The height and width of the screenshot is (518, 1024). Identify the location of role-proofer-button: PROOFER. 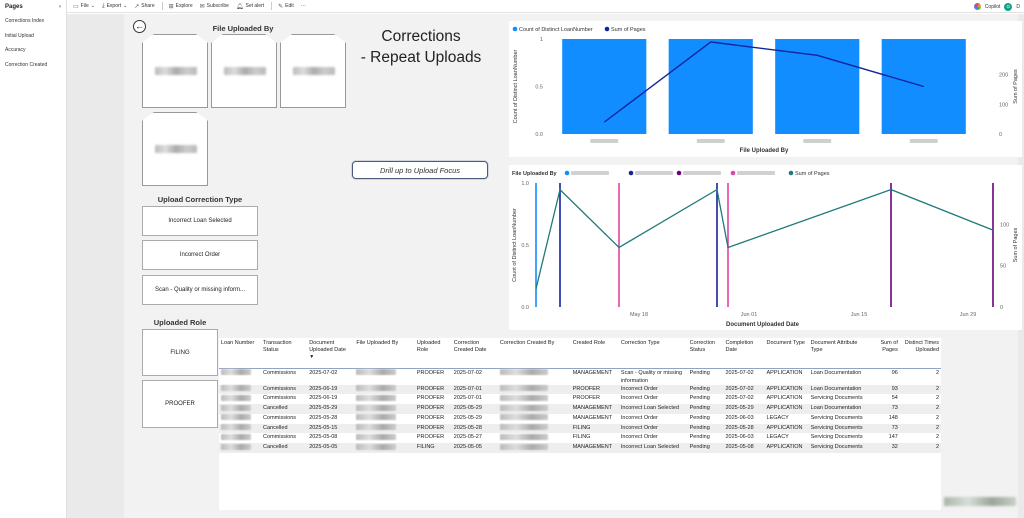
(180, 404).